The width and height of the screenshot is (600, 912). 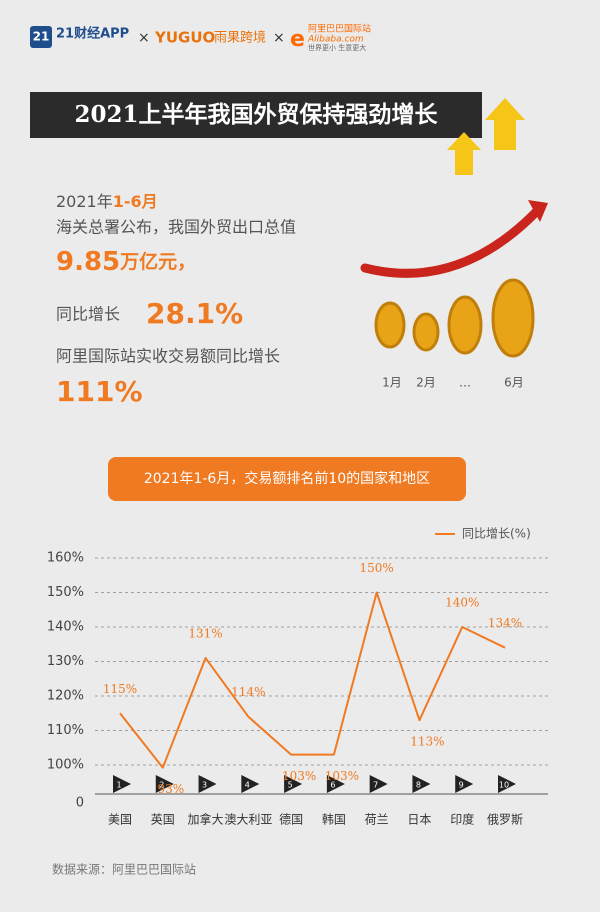 I want to click on value-label: 114%, so click(x=248, y=692).